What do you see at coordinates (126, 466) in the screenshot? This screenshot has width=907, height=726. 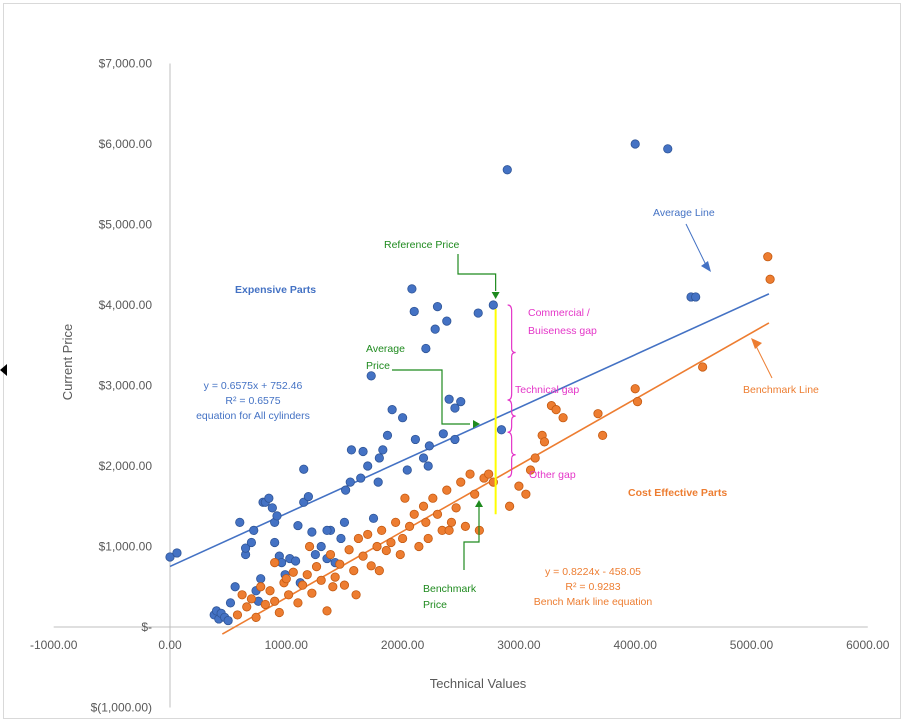 I see `y-tick-label: $2,000.00` at bounding box center [126, 466].